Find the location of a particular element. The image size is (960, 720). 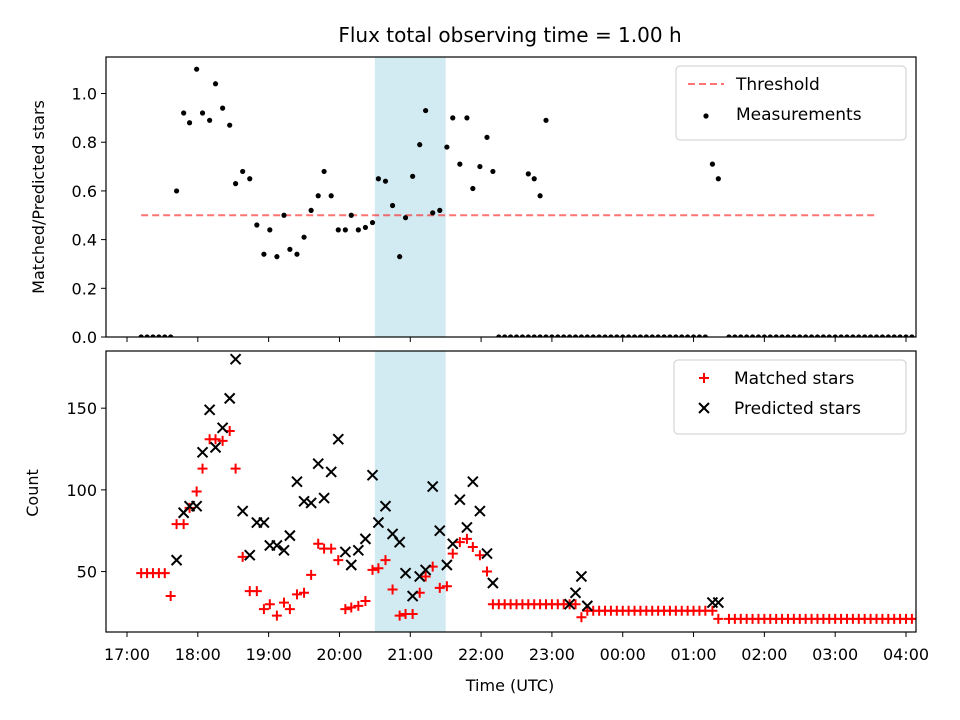

y-tick-label: 150 is located at coordinates (81, 408).